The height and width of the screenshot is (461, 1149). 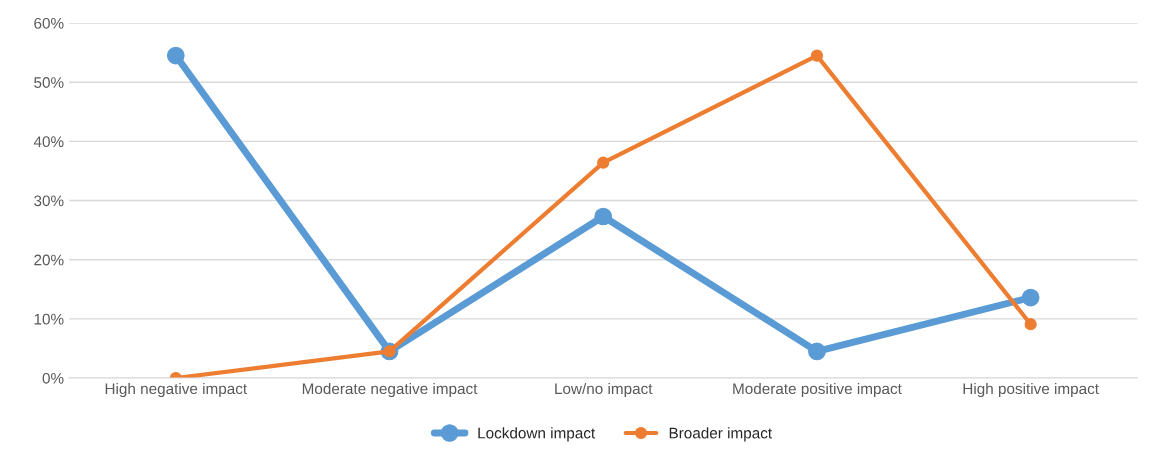 I want to click on y-tick-label: 40%, so click(x=48, y=142).